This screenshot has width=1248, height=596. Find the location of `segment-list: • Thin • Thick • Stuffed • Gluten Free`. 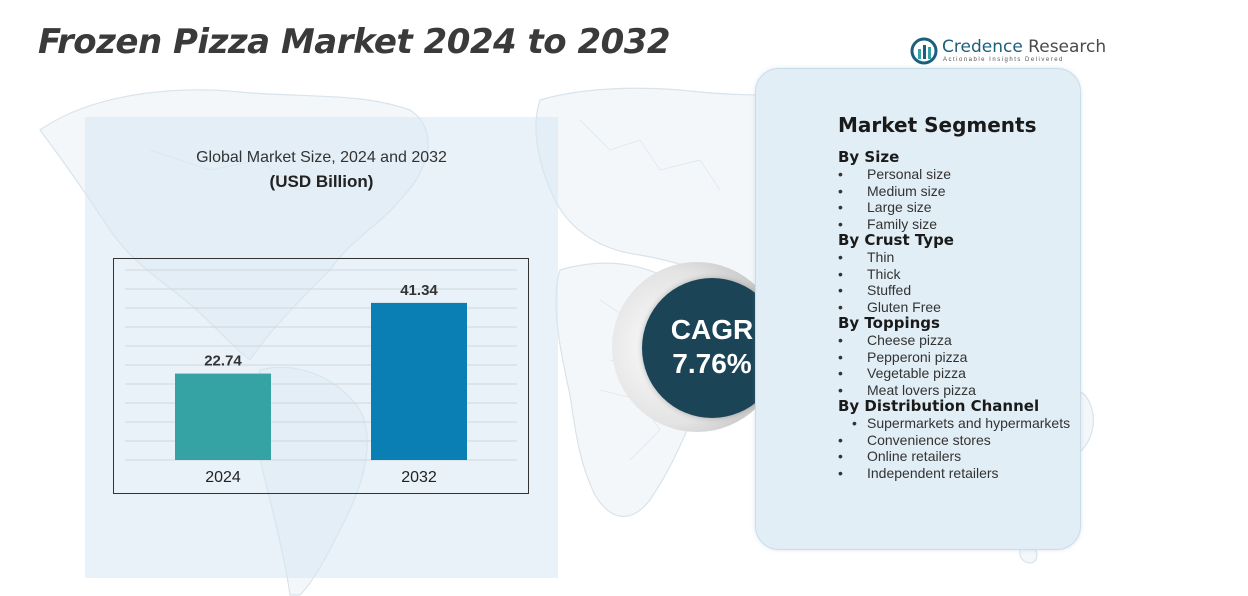

segment-list: • Thin • Thick • Stuffed • Gluten Free is located at coordinates (956, 282).